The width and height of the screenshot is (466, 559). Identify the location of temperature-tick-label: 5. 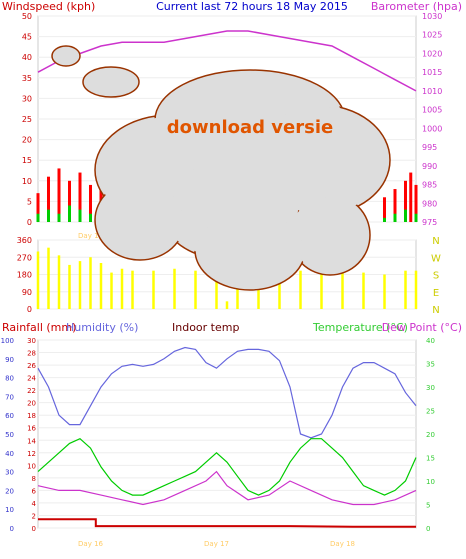
(428, 506).